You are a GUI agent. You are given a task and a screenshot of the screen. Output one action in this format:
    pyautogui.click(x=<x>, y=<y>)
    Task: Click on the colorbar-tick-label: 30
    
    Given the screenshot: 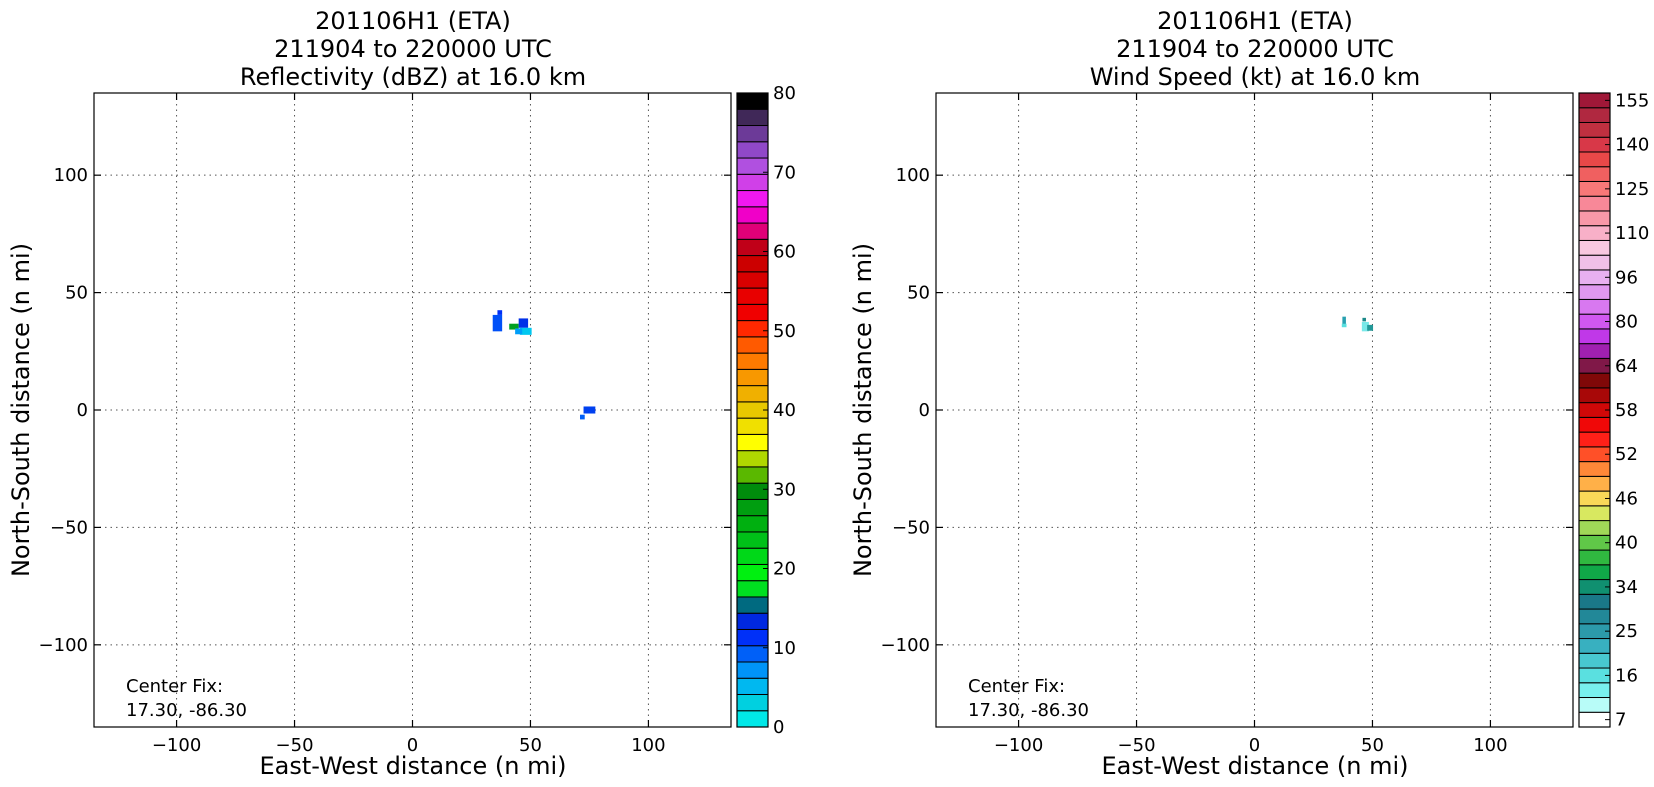 What is the action you would take?
    pyautogui.click(x=784, y=489)
    